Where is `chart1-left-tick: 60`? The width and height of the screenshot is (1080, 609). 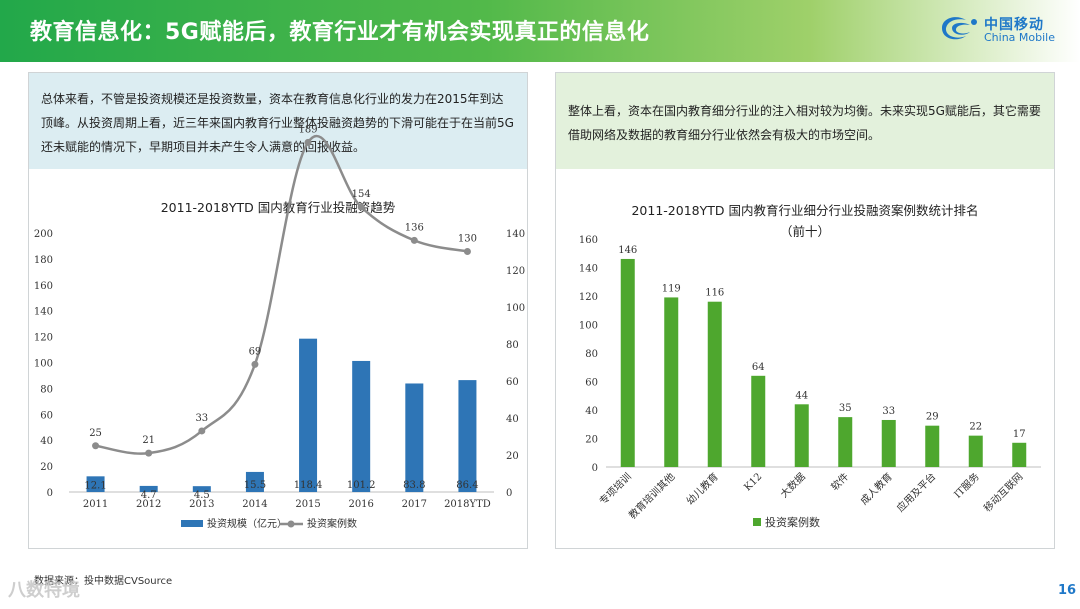
chart1-left-tick: 60 is located at coordinates (46, 415).